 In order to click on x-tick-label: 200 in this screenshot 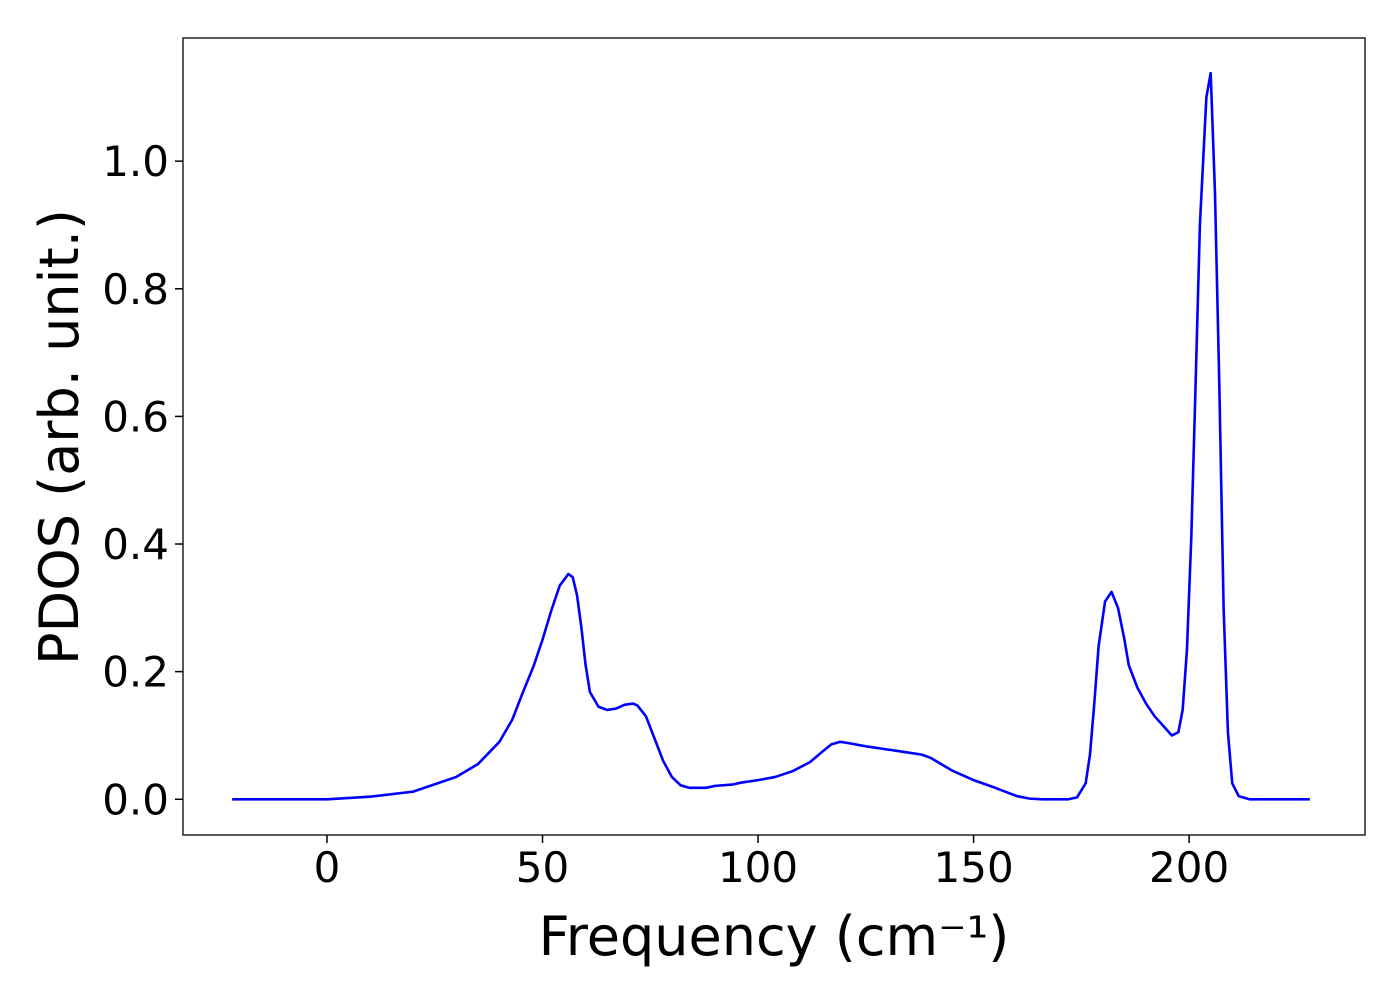, I will do `click(1189, 867)`.